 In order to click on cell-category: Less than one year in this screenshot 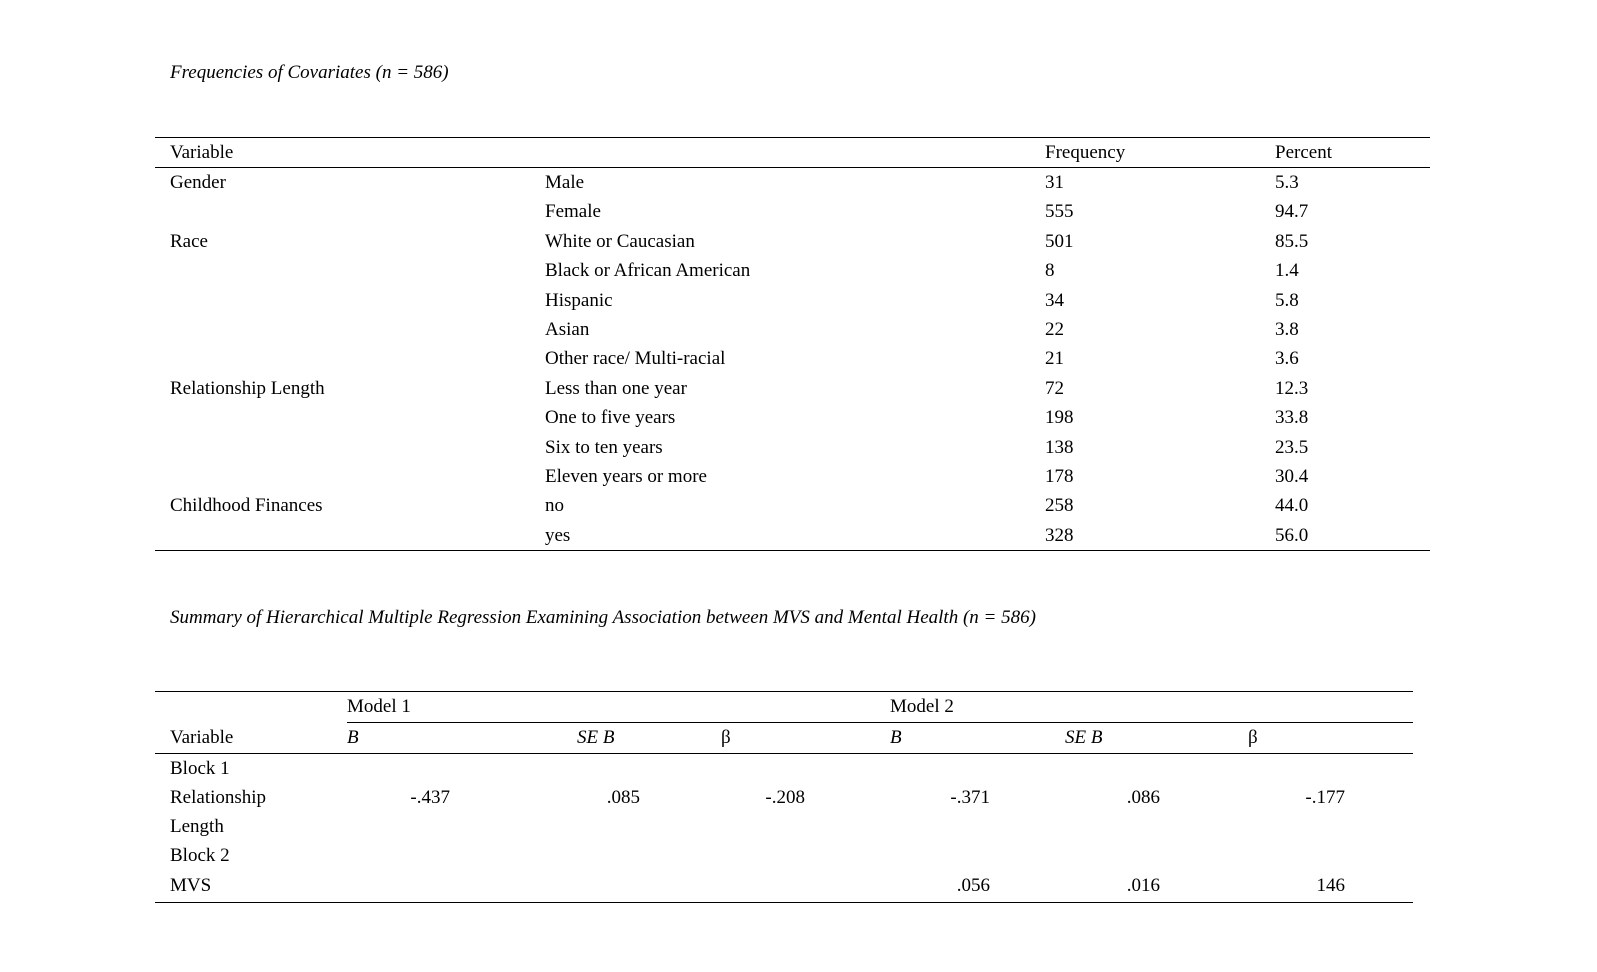, I will do `click(616, 388)`.